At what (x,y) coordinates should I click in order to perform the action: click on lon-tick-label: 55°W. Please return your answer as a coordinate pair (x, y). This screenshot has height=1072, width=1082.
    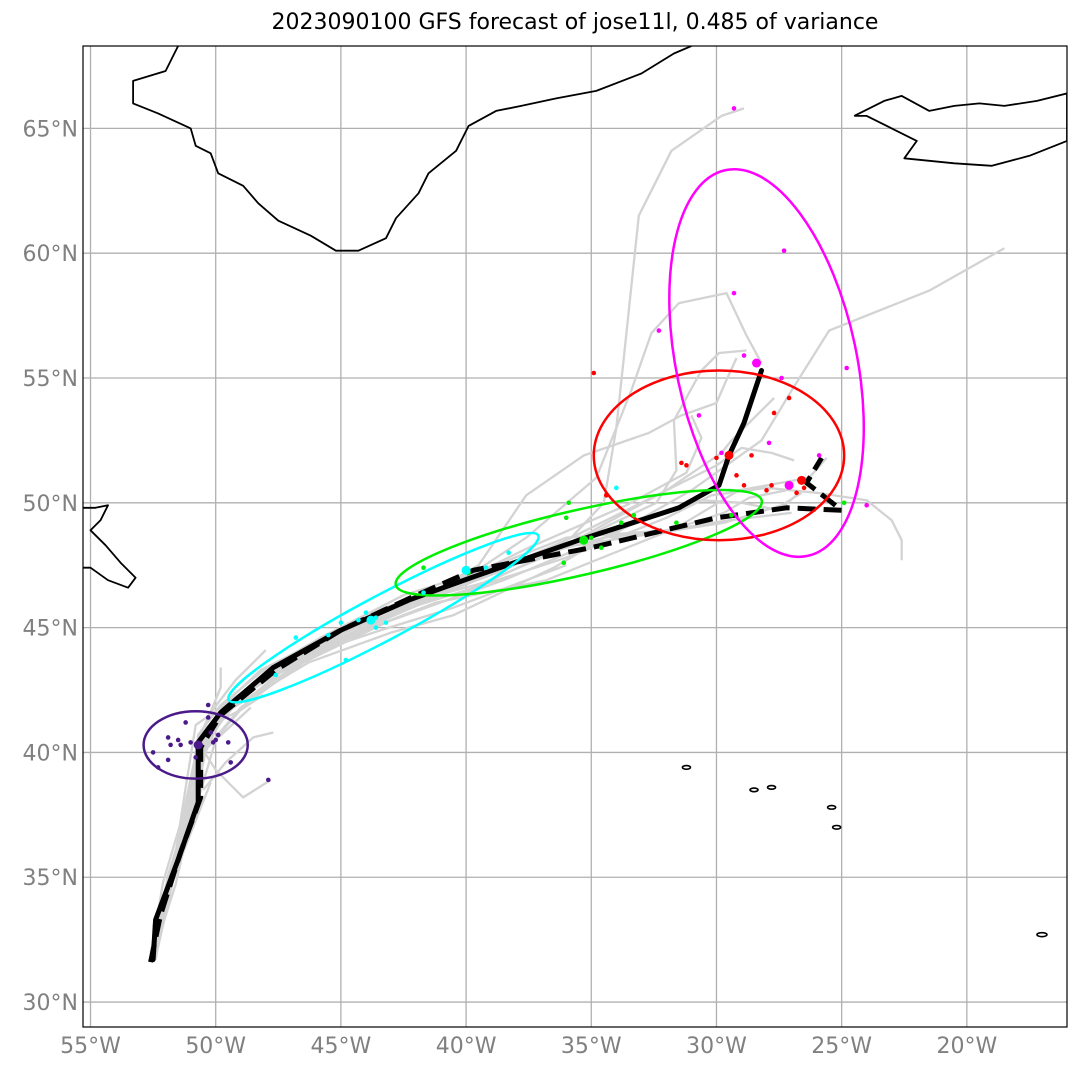
    Looking at the image, I should click on (90, 1046).